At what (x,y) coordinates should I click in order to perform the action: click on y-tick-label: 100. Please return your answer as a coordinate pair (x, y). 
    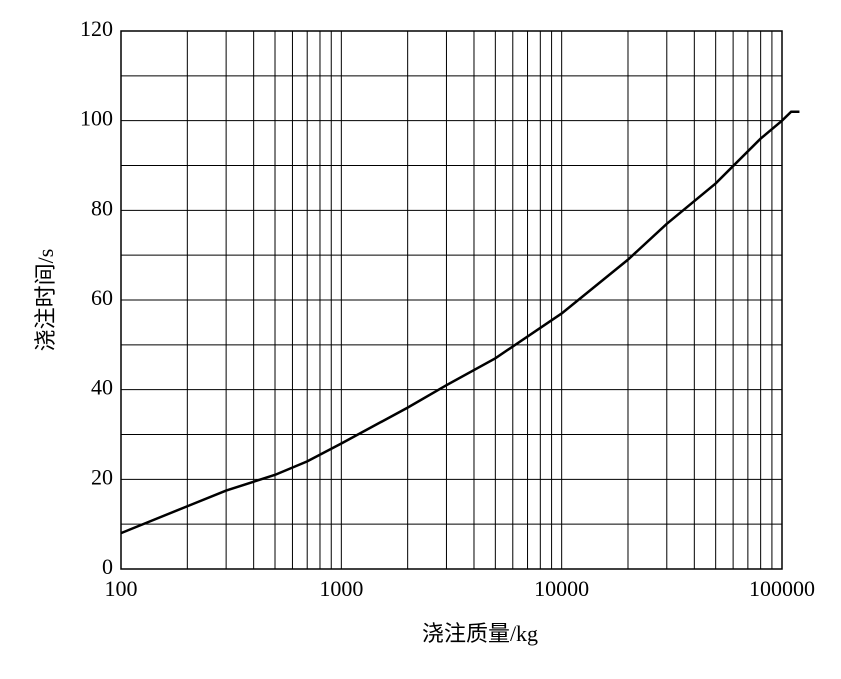
    Looking at the image, I should click on (96, 118).